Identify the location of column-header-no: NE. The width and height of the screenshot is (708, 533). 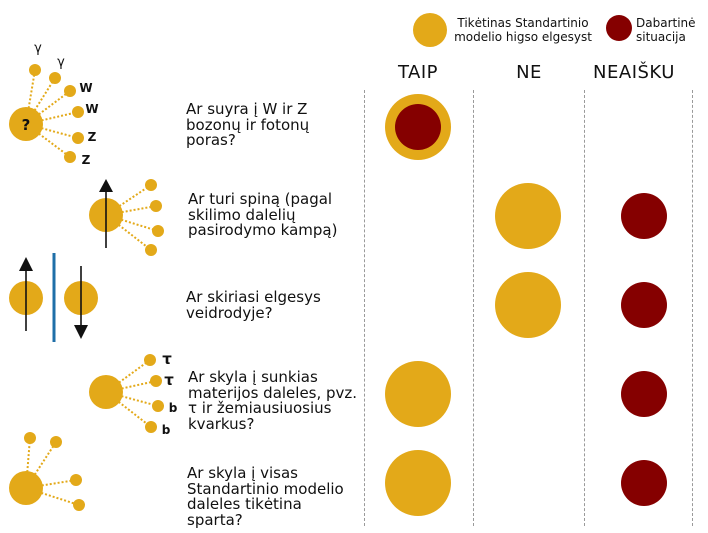
(529, 72).